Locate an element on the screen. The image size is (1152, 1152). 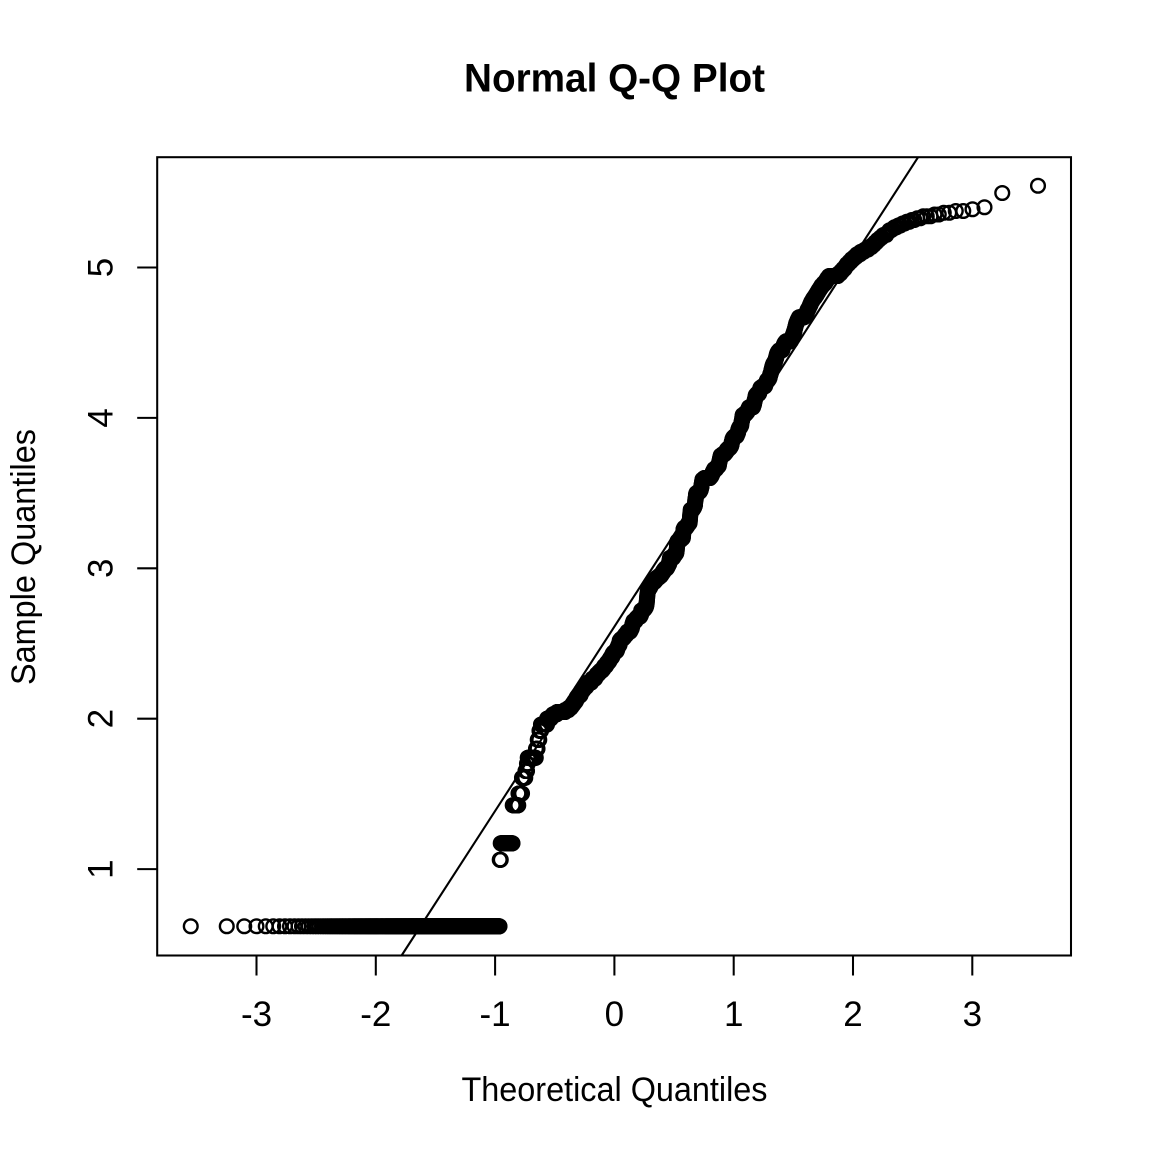
svg-text: 0 is located at coordinates (614, 1014).